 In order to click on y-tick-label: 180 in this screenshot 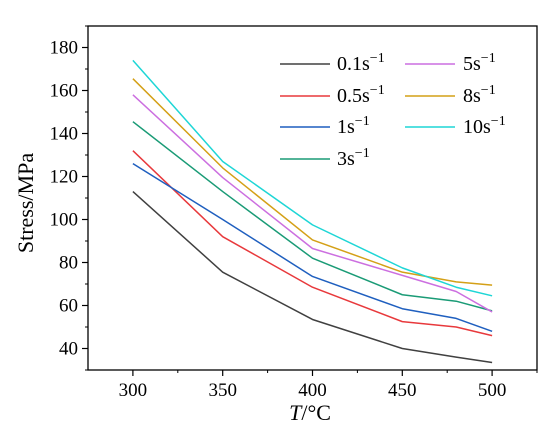, I will do `click(64, 48)`.